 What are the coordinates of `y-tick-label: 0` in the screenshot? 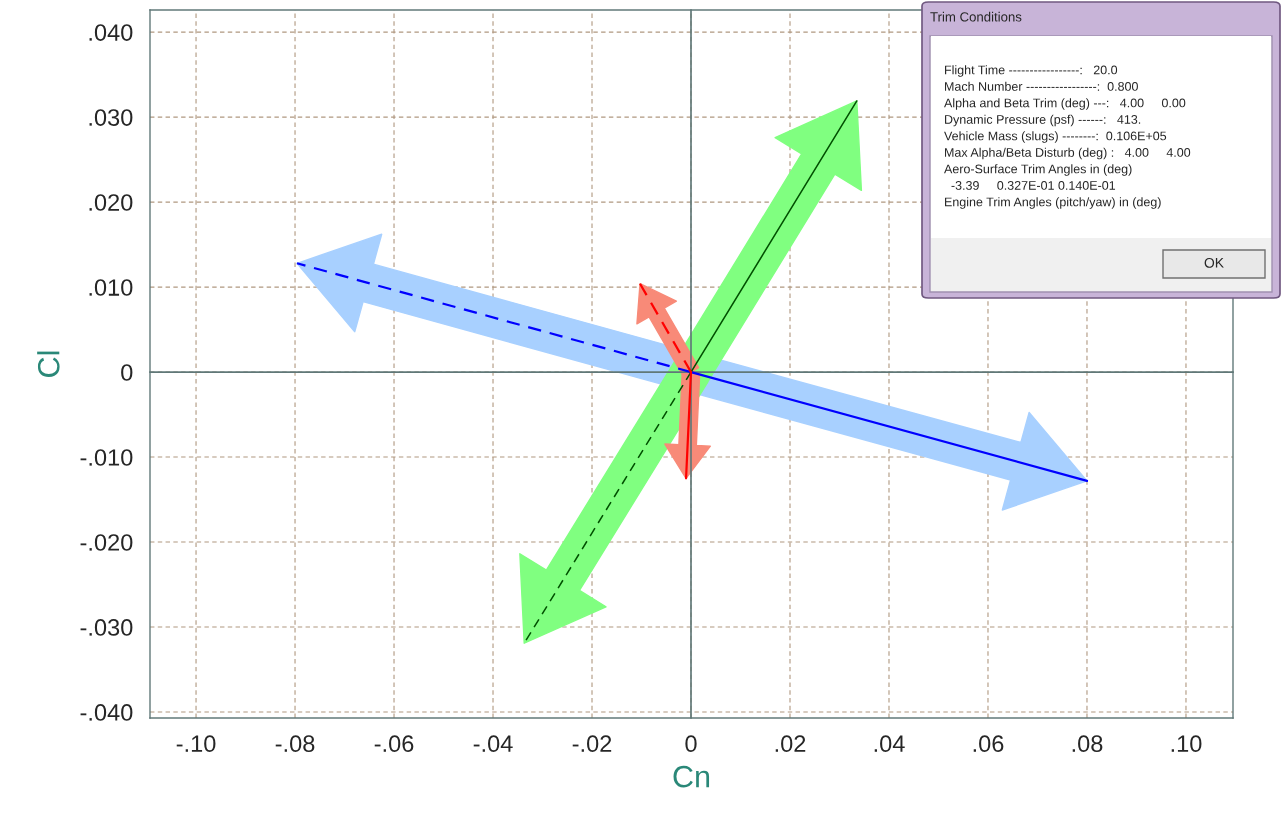 It's located at (127, 372).